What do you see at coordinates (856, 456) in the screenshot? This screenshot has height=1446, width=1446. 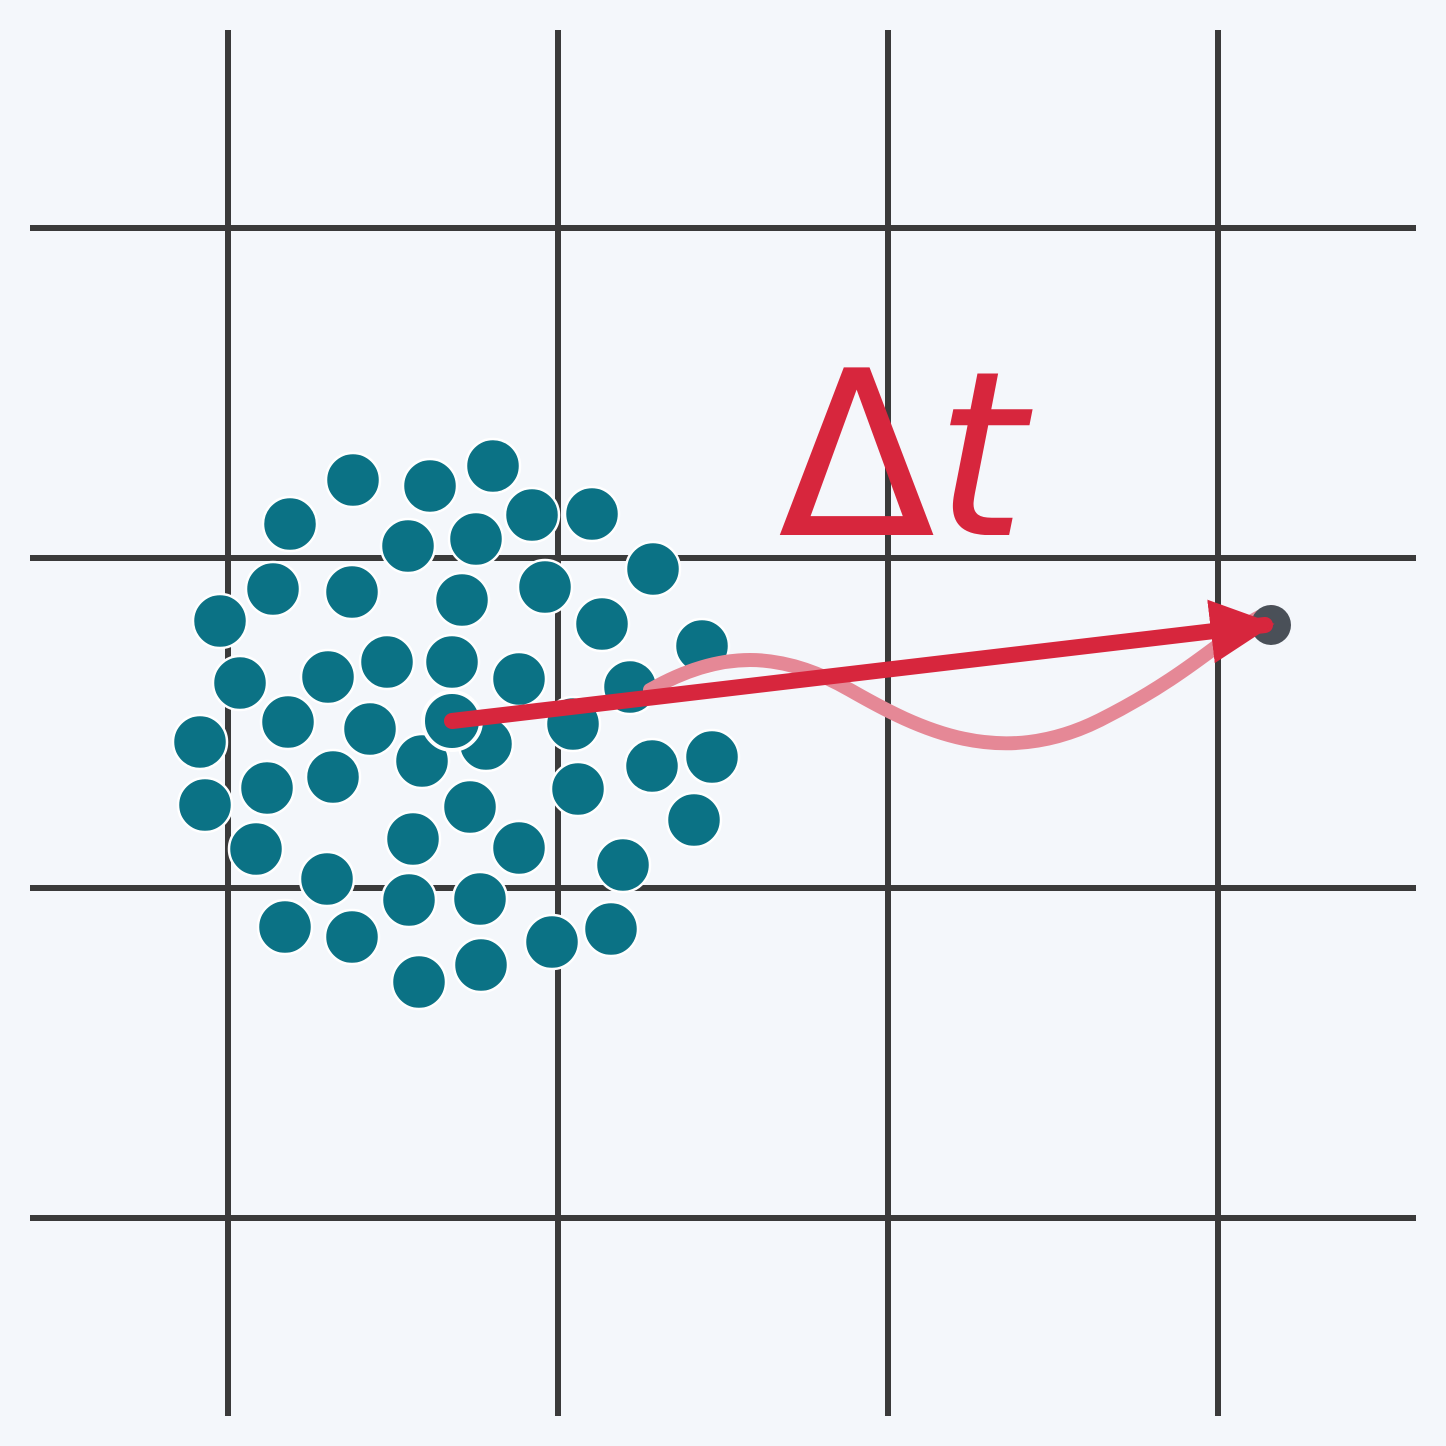 I see `delta-symbol: Δ` at bounding box center [856, 456].